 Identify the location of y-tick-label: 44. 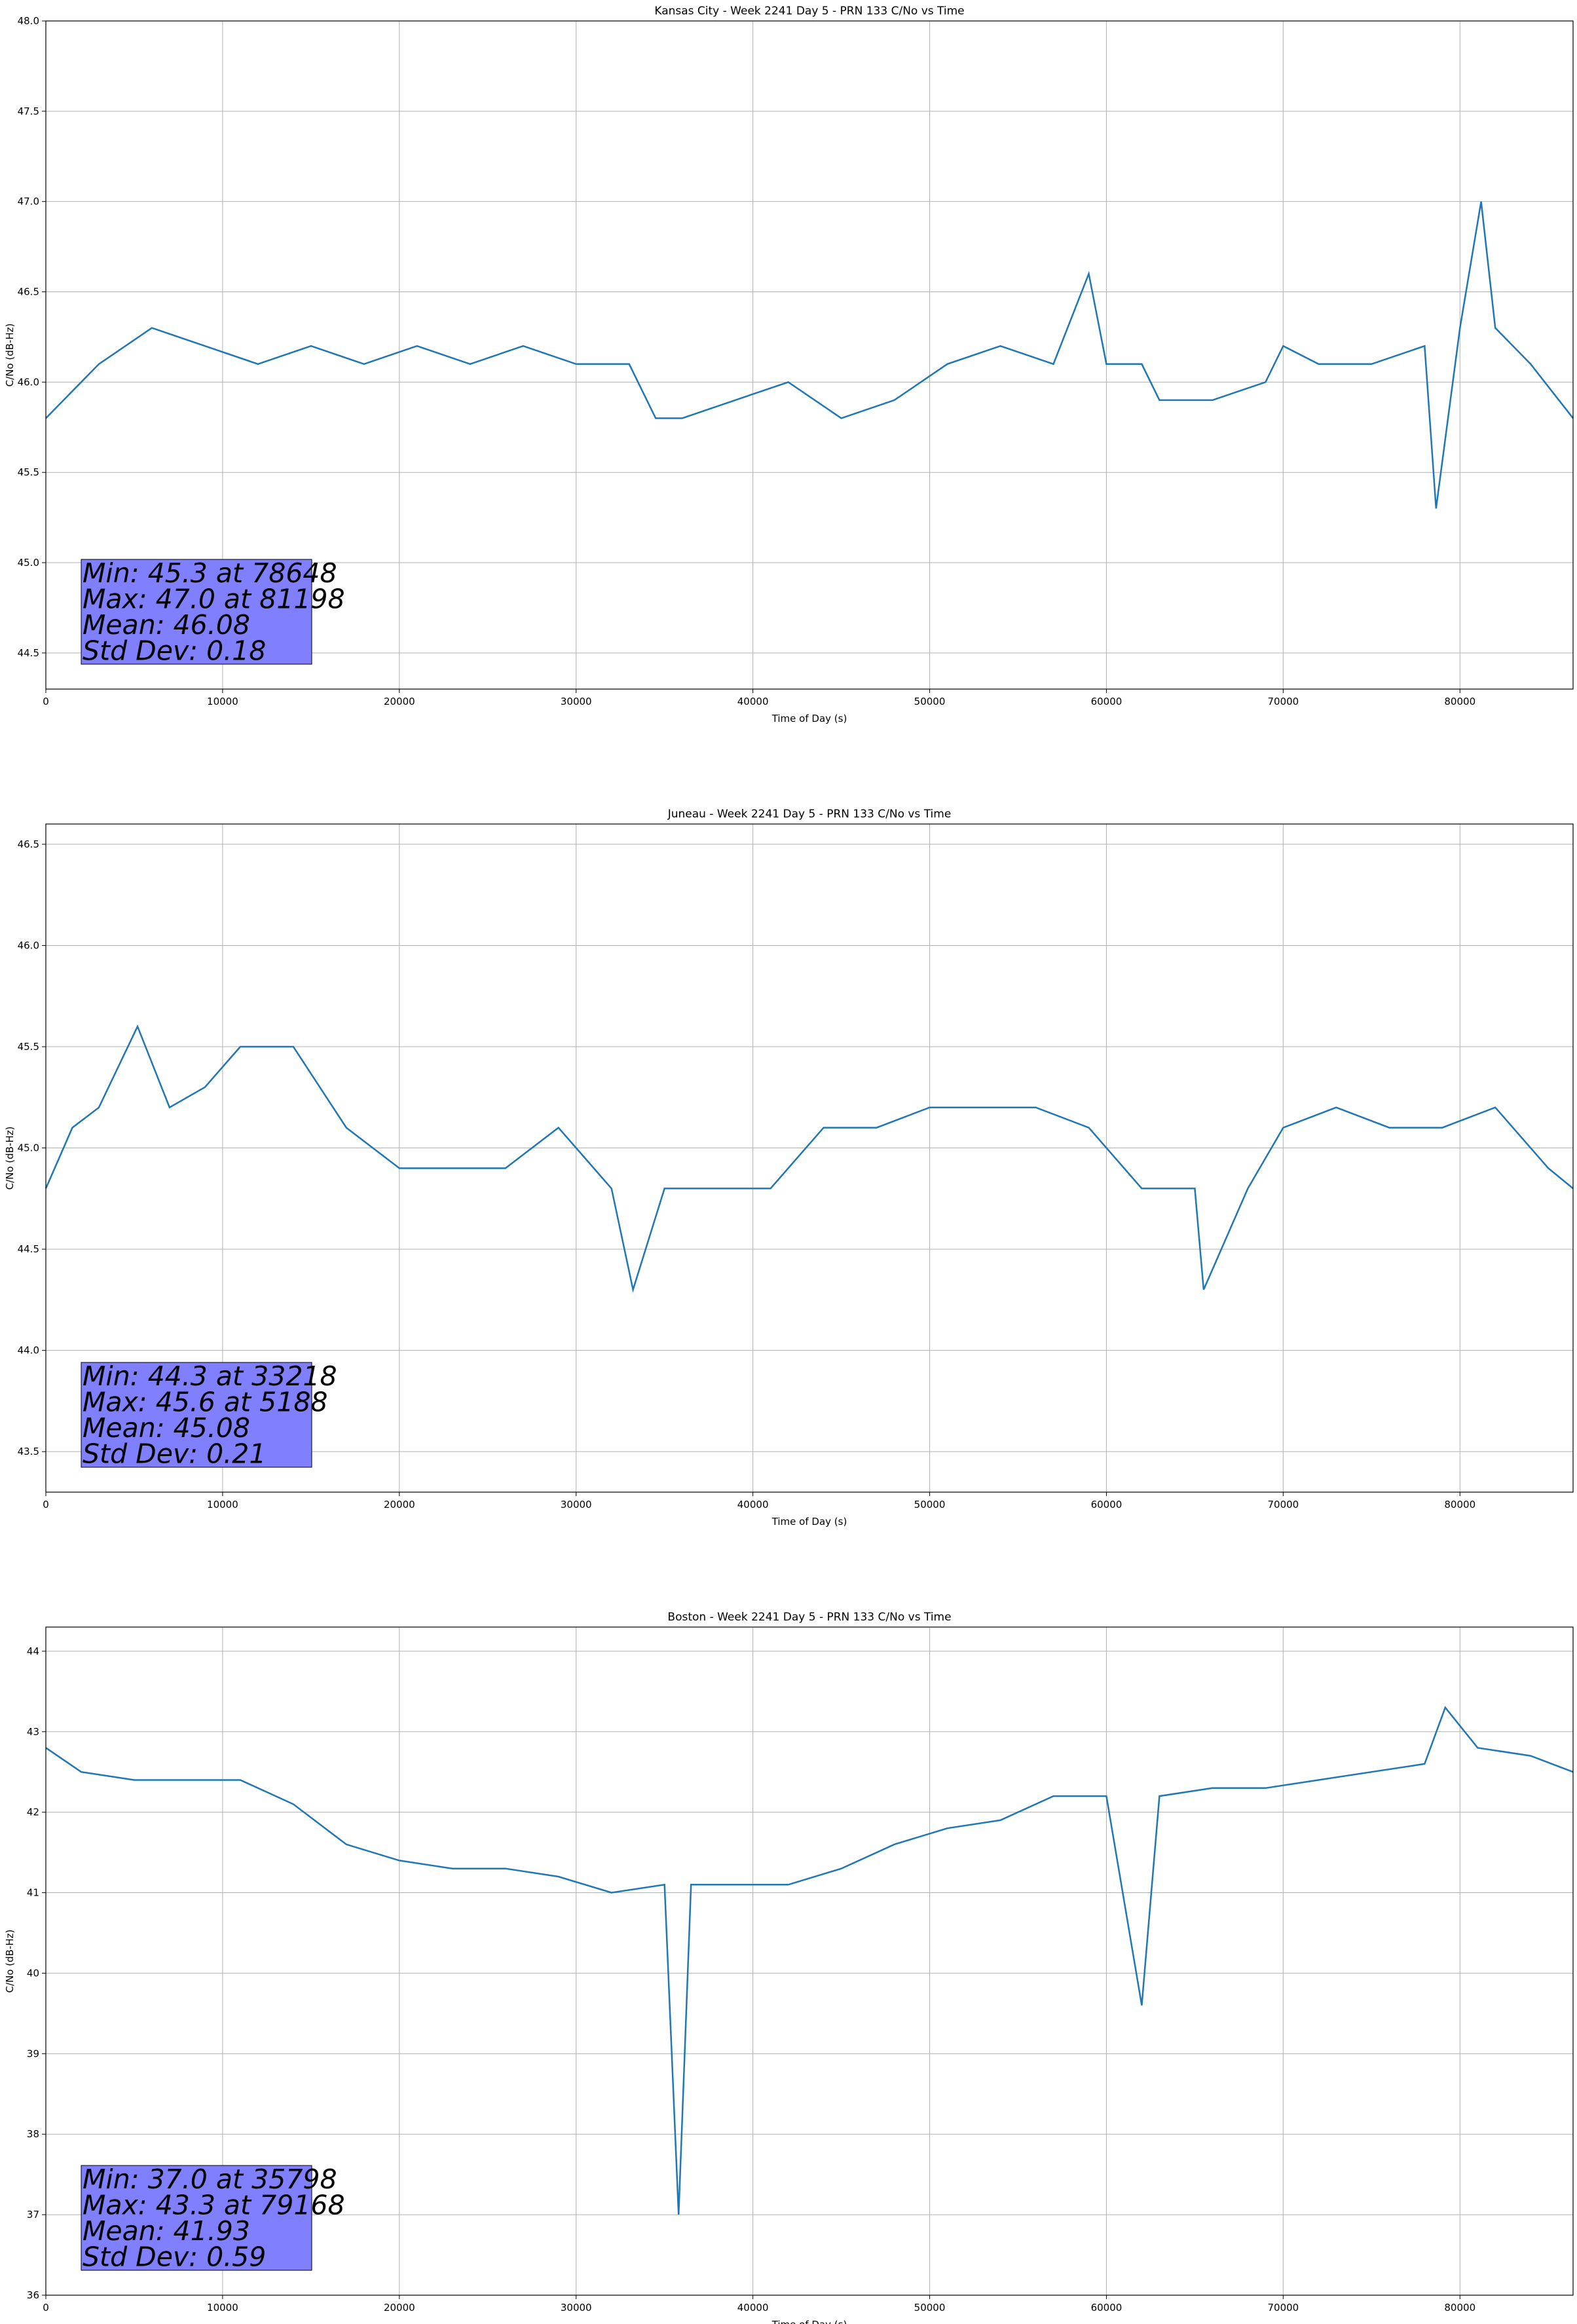
(33, 1651).